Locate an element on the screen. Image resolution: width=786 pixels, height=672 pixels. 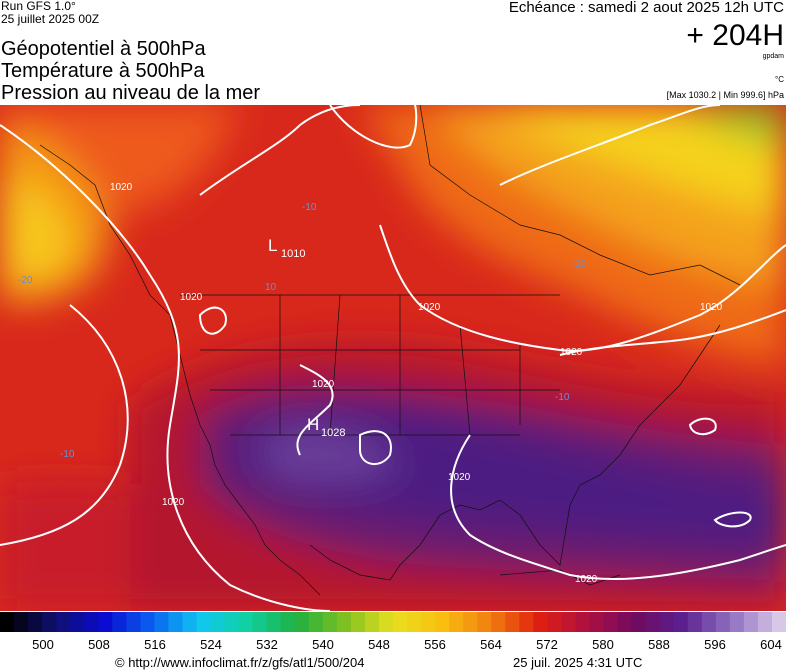
low-pressure-symbol: L is located at coordinates (272, 245).